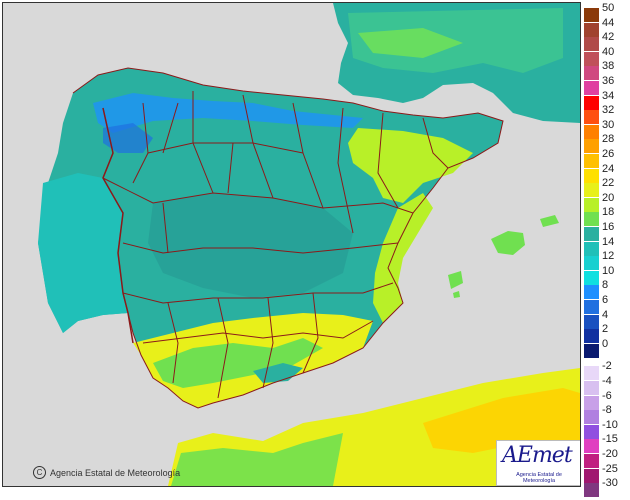 The width and height of the screenshot is (630, 500). Describe the element at coordinates (608, 139) in the screenshot. I see `legend-label-warm: 28` at that location.